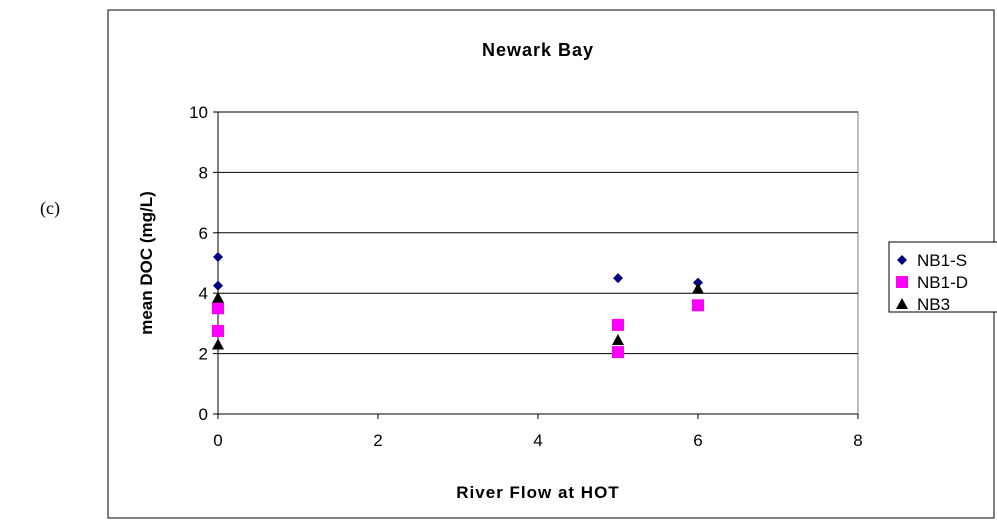 This screenshot has height=520, width=997. Describe the element at coordinates (217, 440) in the screenshot. I see `x-tick-label-0: 0` at that location.